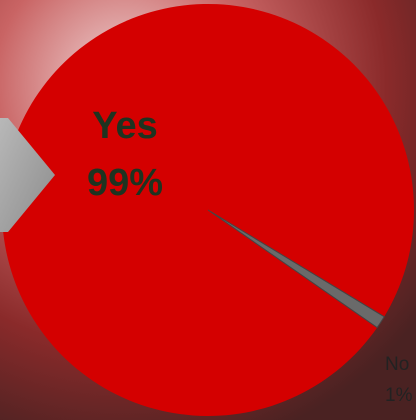  What do you see at coordinates (27, 175) in the screenshot?
I see `arrow` at bounding box center [27, 175].